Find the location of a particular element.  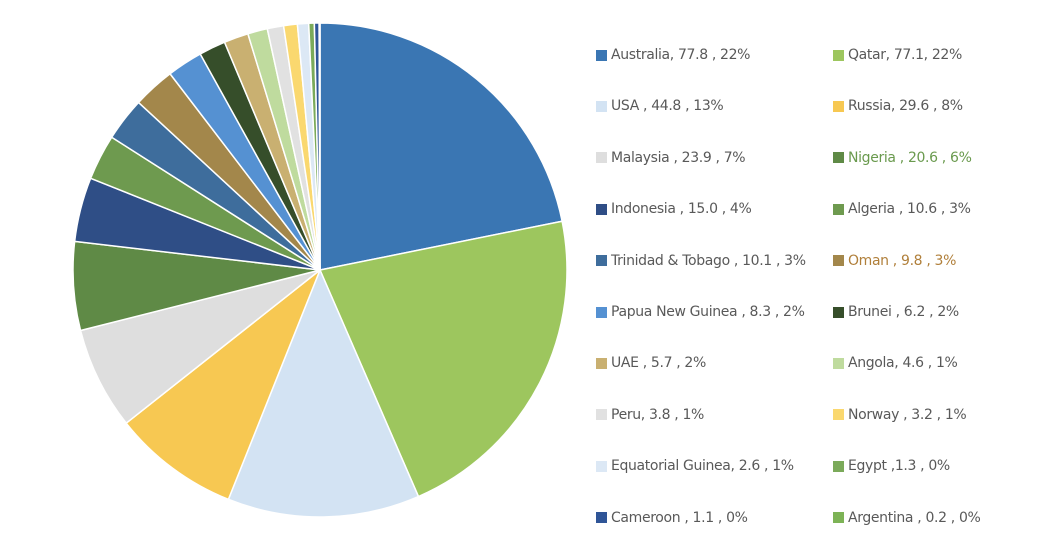

pie-slice-argentina is located at coordinates (319, 146).